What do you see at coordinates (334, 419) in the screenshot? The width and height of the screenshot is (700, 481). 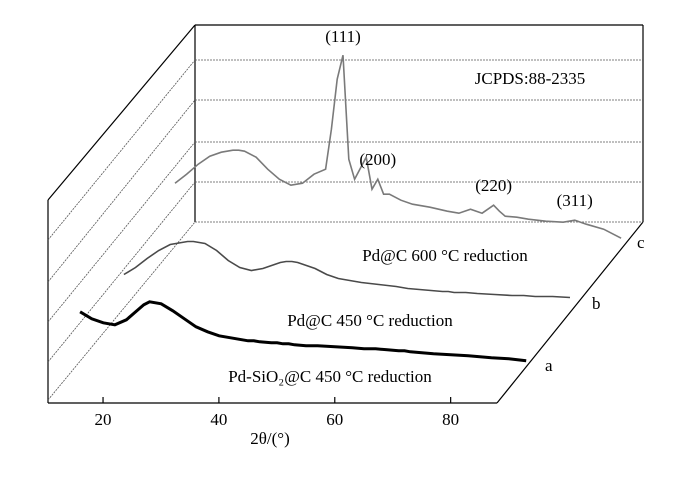 I see `x-tick-label: 60` at bounding box center [334, 419].